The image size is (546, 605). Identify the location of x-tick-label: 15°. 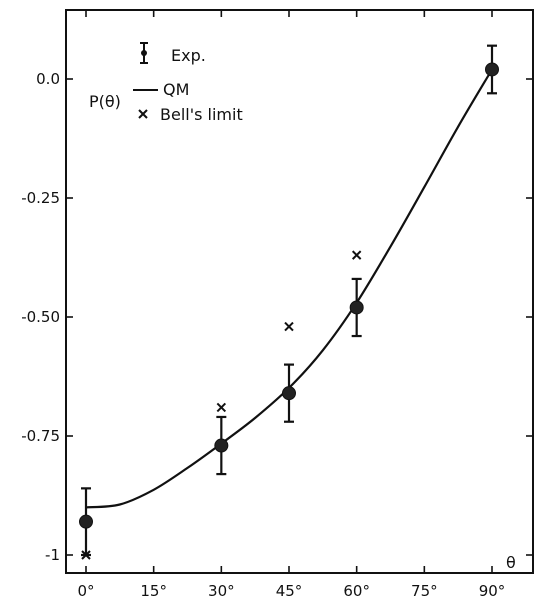
(153, 591).